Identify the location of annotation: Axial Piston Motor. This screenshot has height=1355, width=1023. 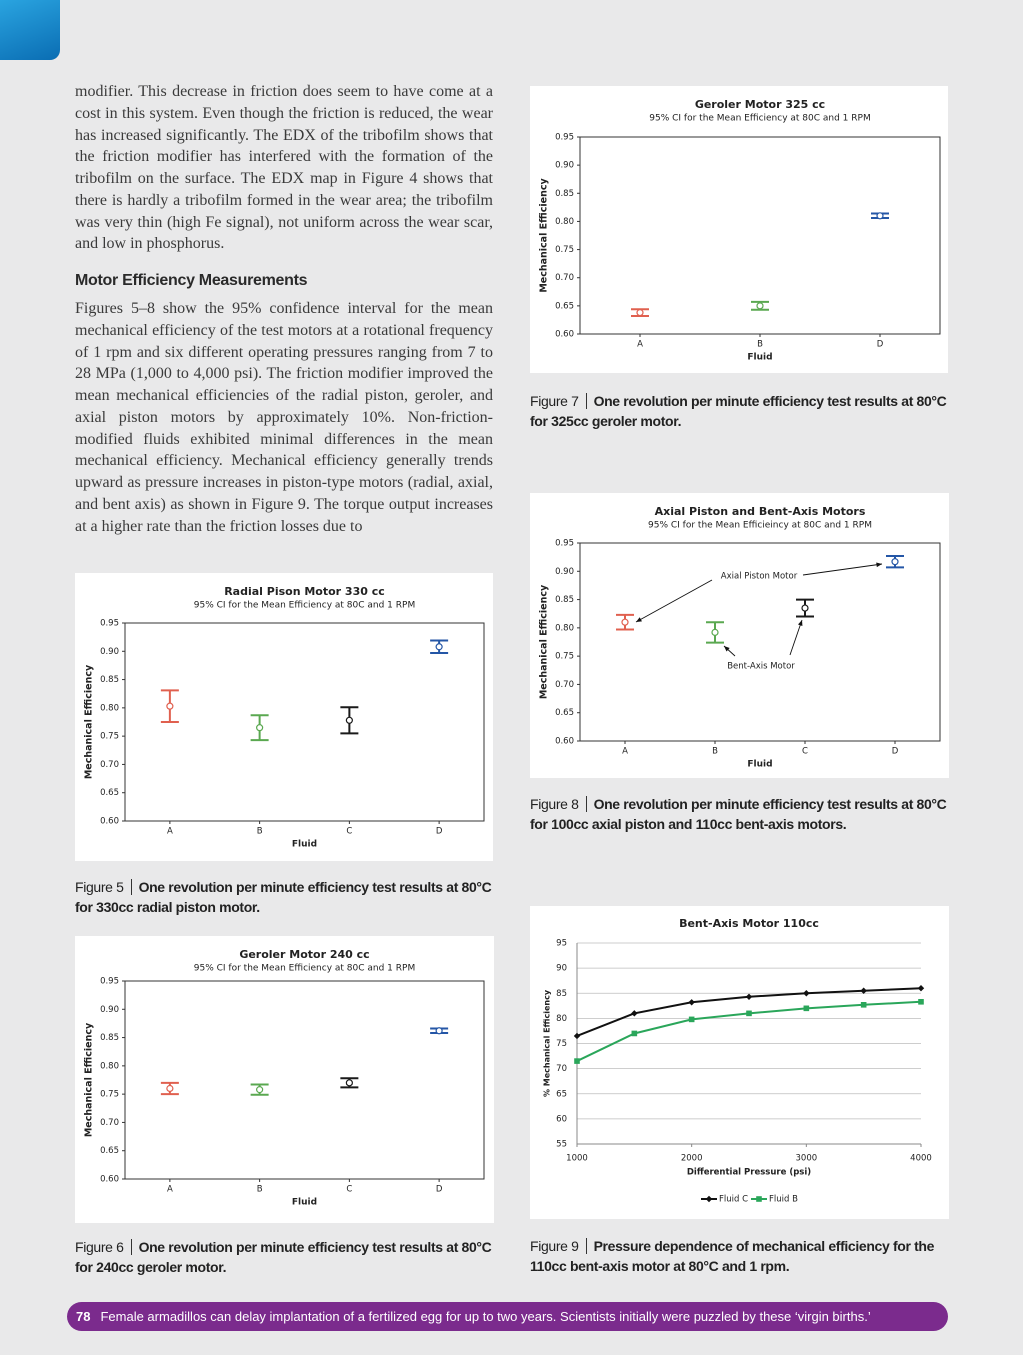
(759, 577).